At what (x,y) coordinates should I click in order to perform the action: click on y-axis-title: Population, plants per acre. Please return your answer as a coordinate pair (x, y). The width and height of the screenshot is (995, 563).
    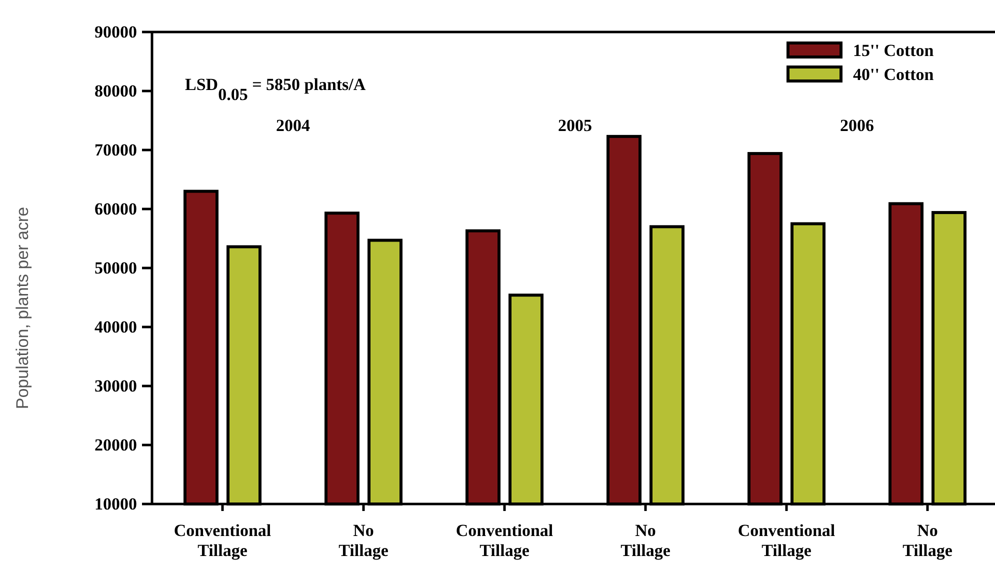
    Looking at the image, I should click on (22, 308).